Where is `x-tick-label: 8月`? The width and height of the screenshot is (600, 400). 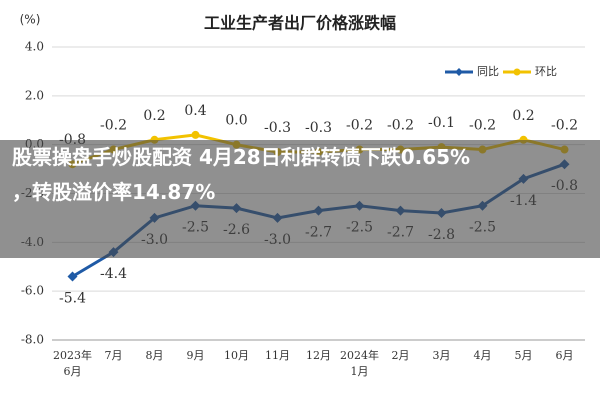
x-tick-label: 8月 is located at coordinates (154, 355).